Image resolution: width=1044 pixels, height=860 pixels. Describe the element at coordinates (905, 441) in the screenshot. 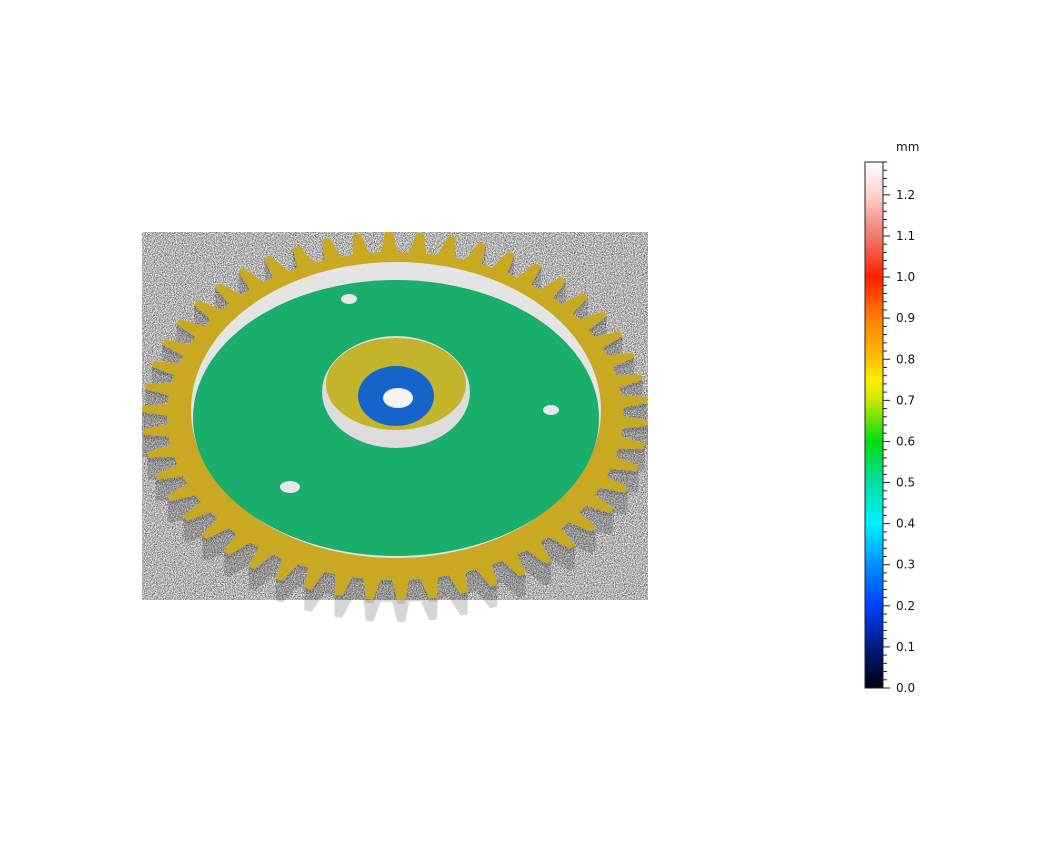

I see `colorbar-tick-label: 0.6` at that location.